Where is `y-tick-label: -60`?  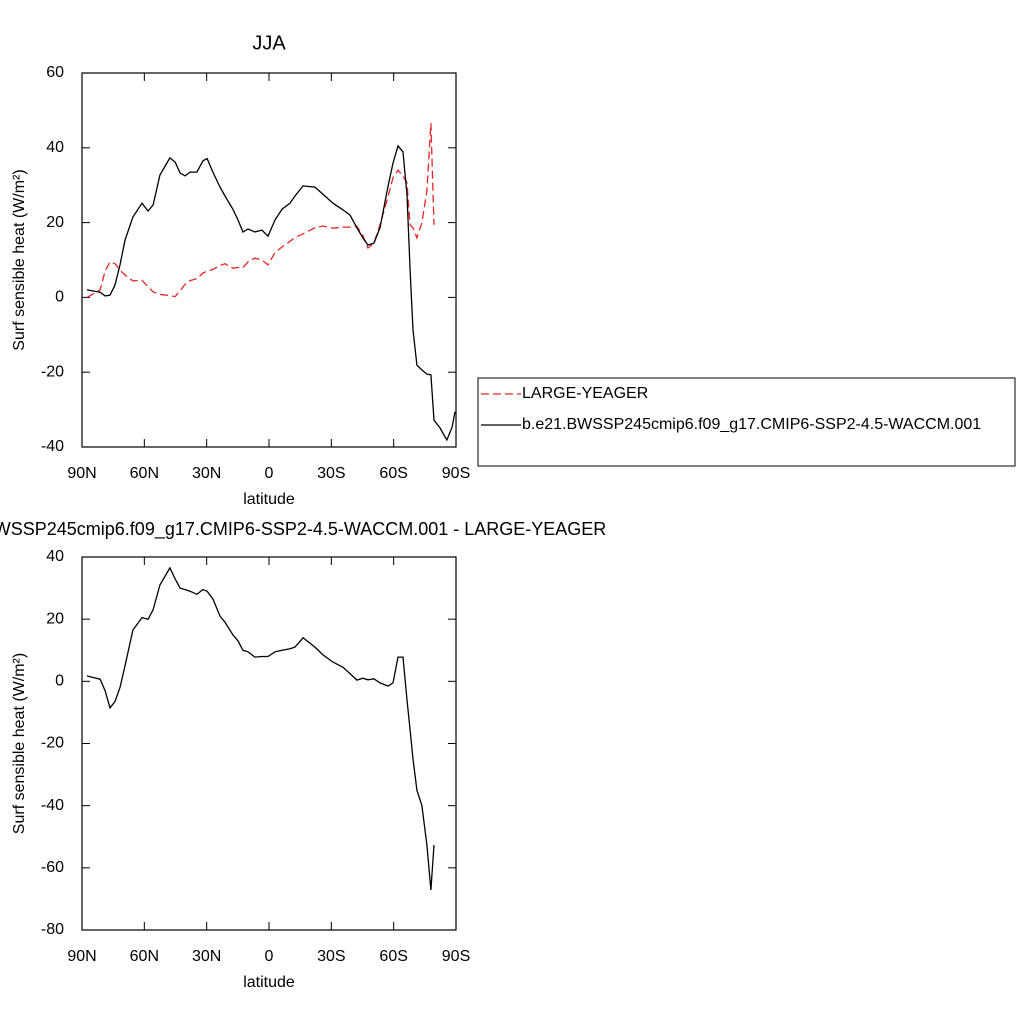 y-tick-label: -60 is located at coordinates (52, 867).